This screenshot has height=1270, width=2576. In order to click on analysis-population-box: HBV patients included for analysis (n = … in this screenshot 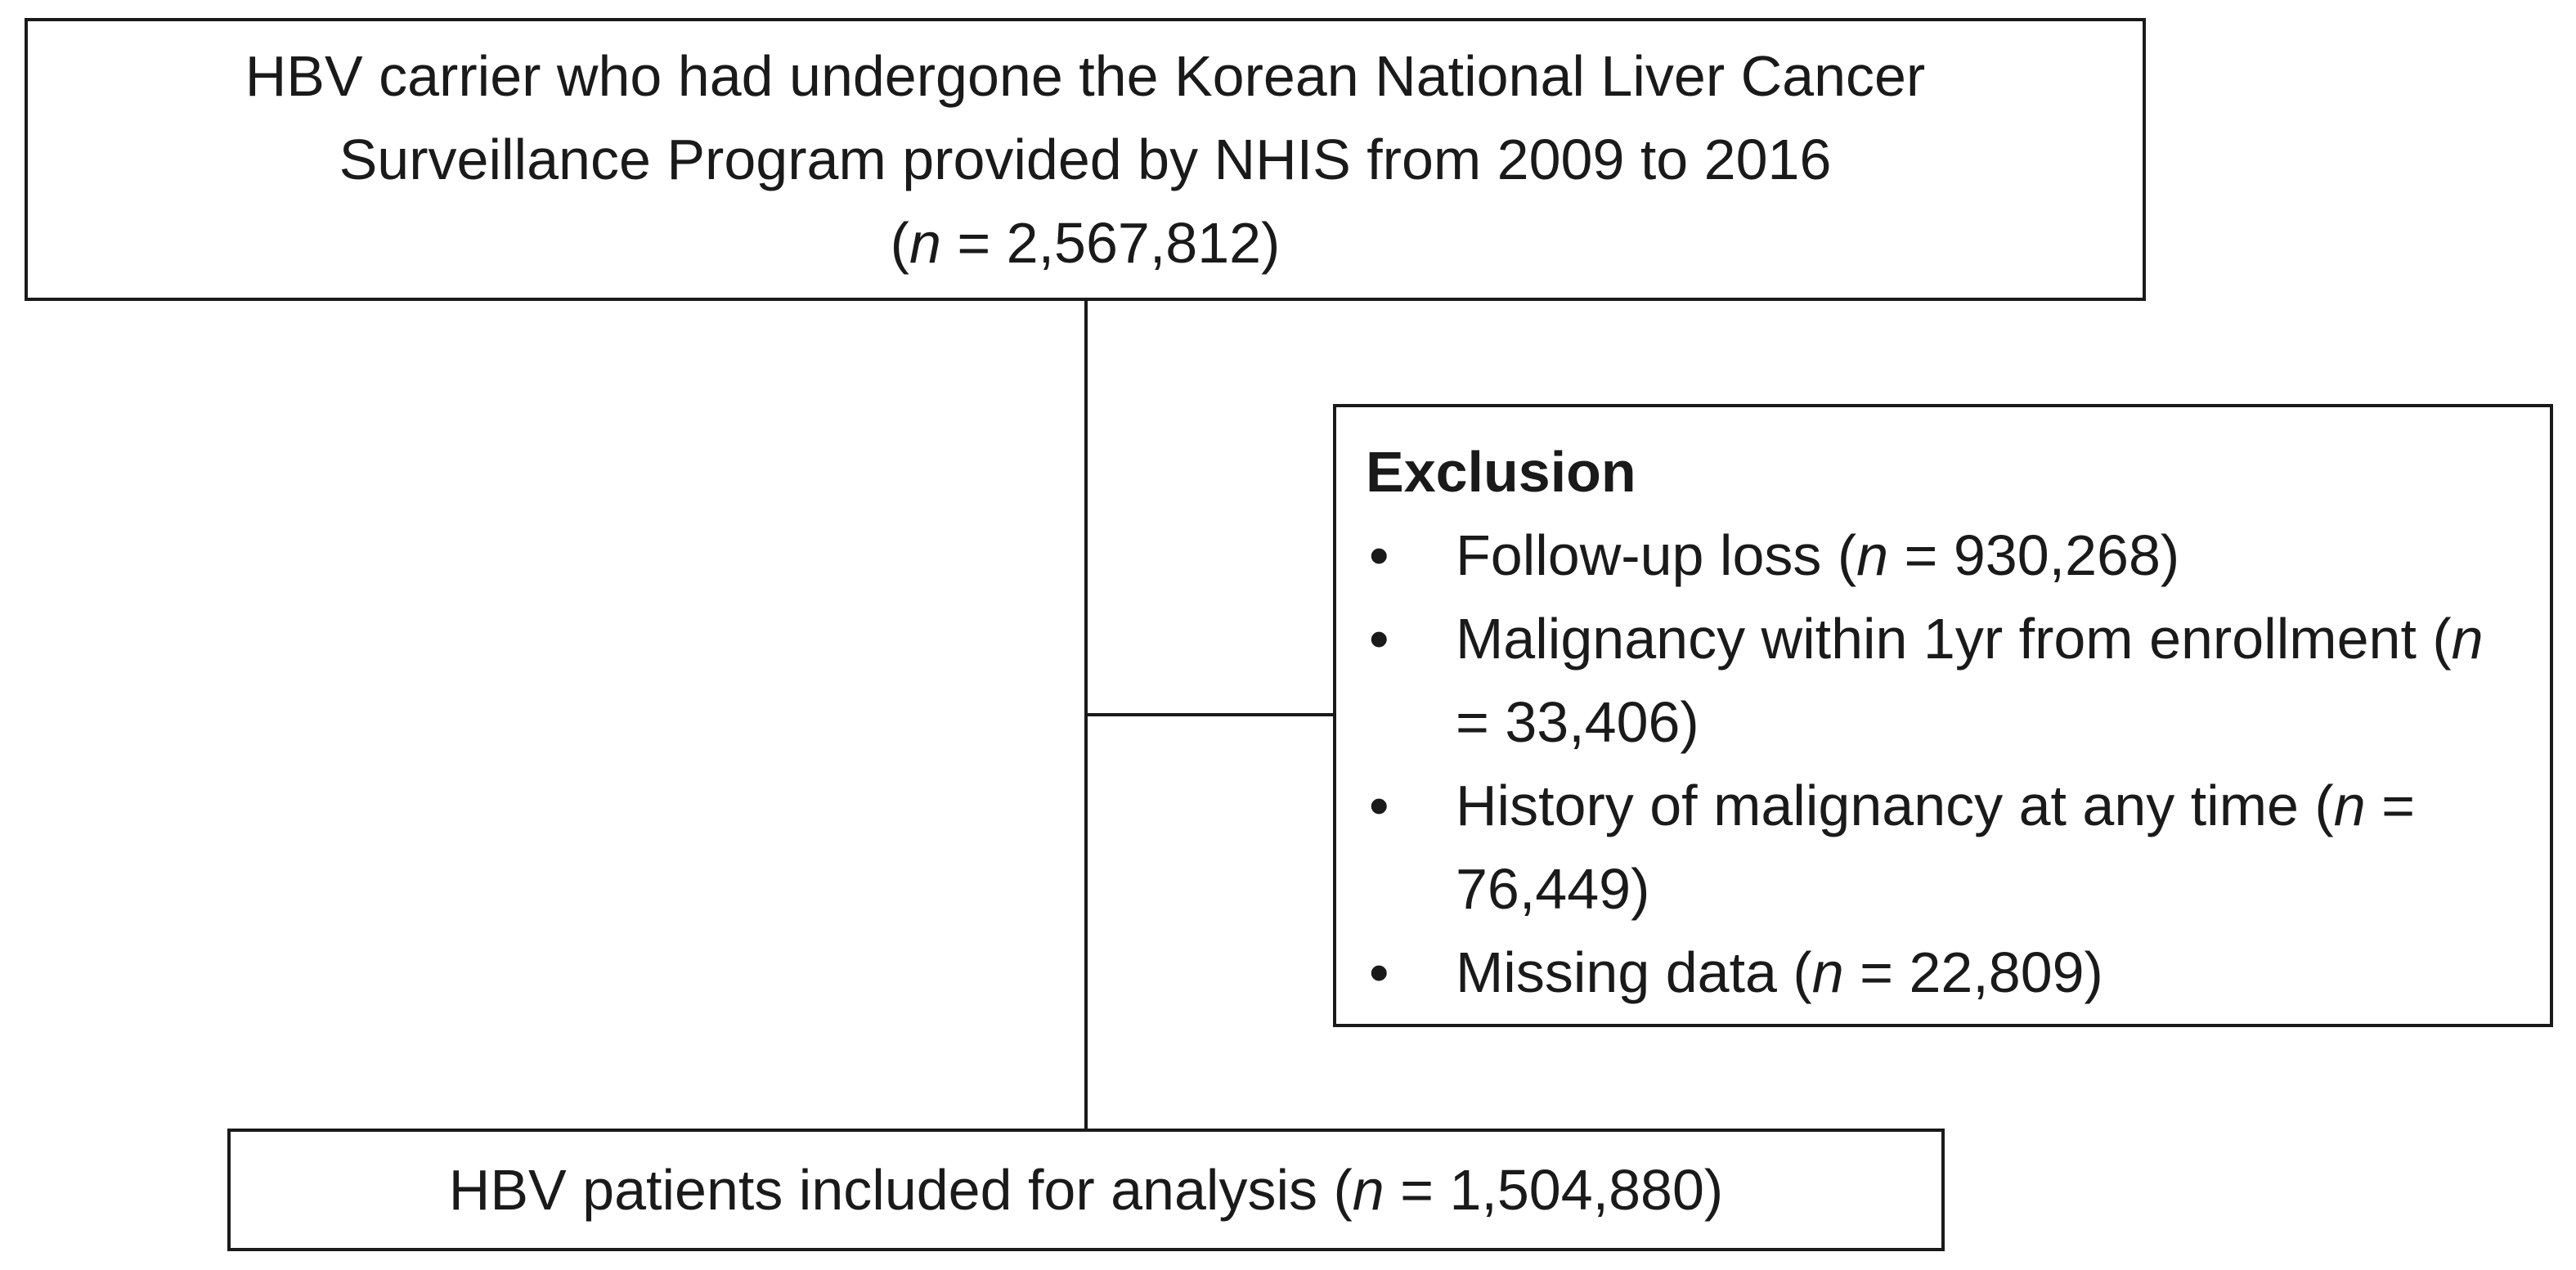, I will do `click(1086, 1190)`.